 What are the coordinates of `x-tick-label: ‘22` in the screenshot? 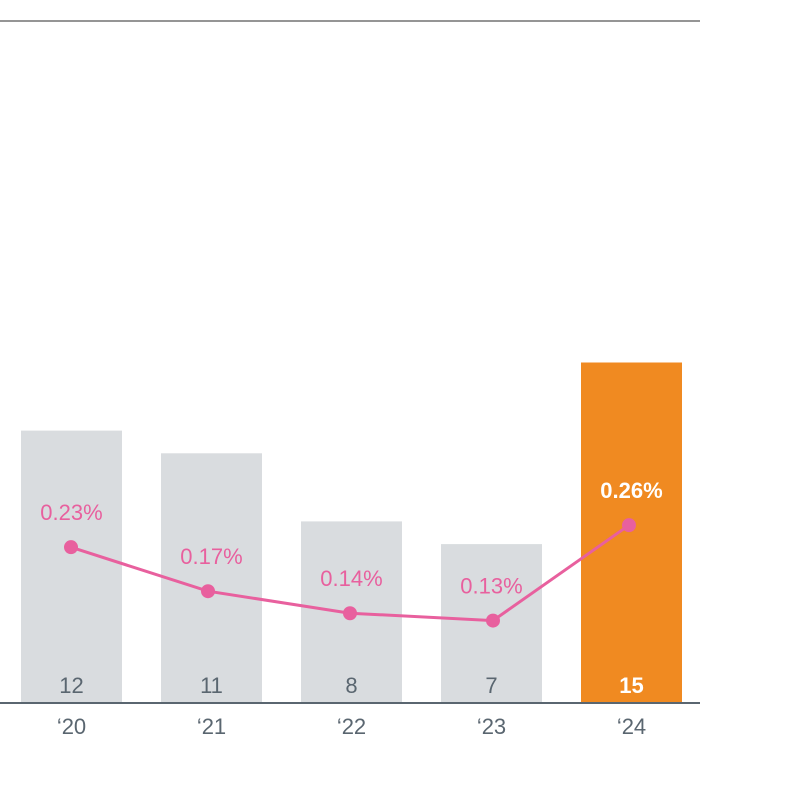 It's located at (351, 726).